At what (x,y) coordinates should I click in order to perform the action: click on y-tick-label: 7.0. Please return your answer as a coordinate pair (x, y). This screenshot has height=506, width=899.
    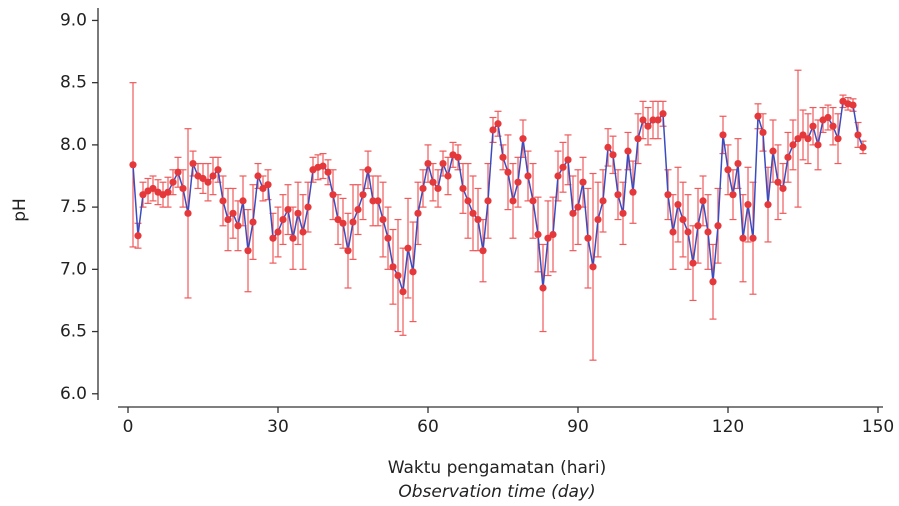
    Looking at the image, I should click on (73, 269).